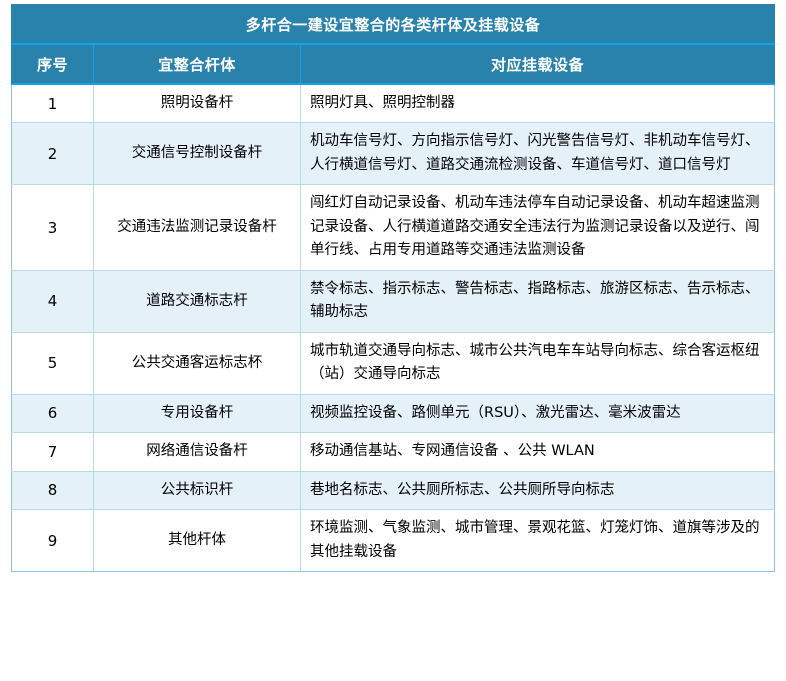 Image resolution: width=786 pixels, height=681 pixels. I want to click on table-title: 多杆合一建设宜整合的各类杆体及挂载设备, so click(393, 24).